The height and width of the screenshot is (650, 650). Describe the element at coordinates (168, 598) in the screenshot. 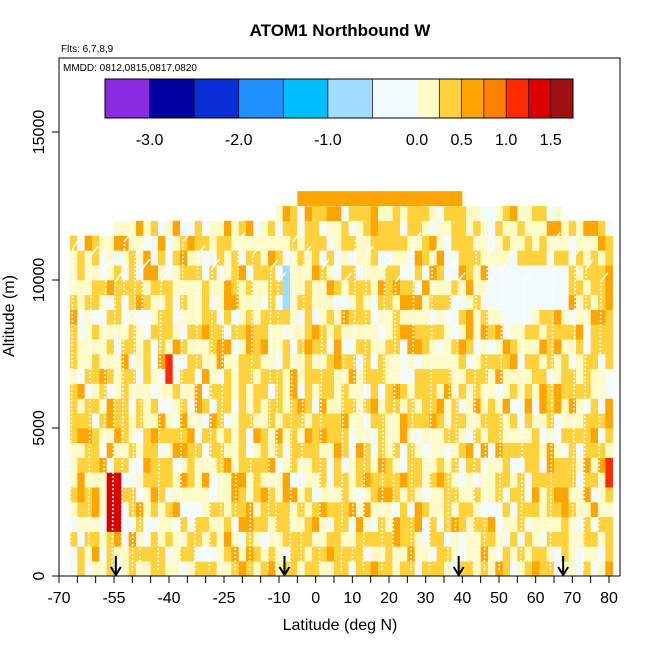

I see `x-tick-label: -40` at that location.